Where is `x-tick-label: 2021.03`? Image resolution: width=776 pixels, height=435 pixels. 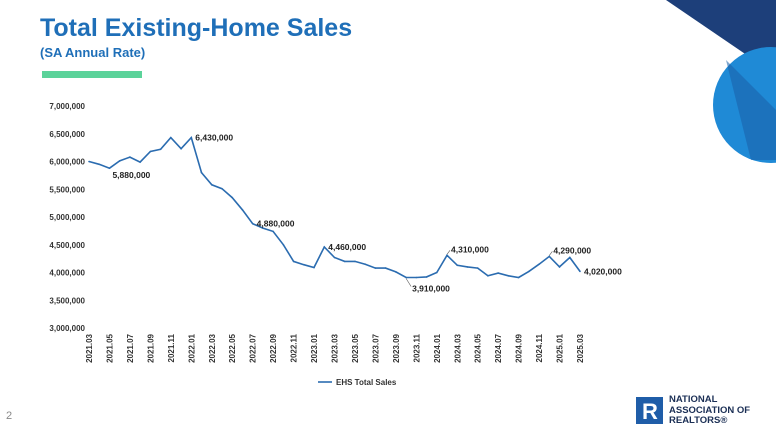
x-tick-label: 2021.03 is located at coordinates (89, 347).